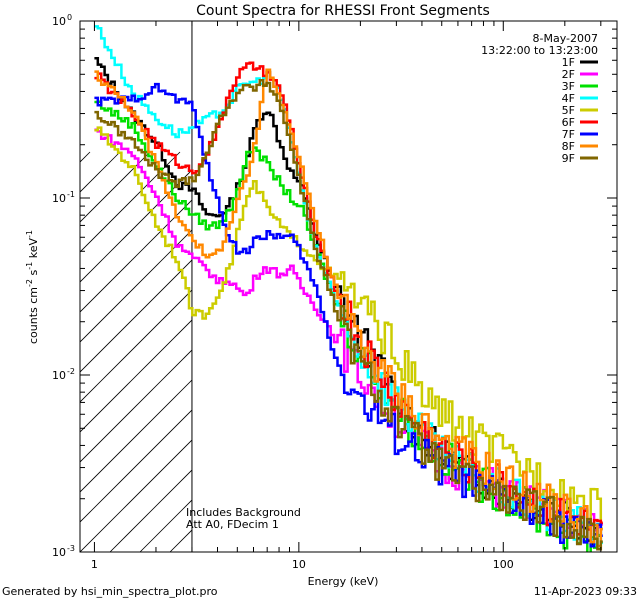 The image size is (640, 600). I want to click on date-label: 8-May-2007, so click(565, 38).